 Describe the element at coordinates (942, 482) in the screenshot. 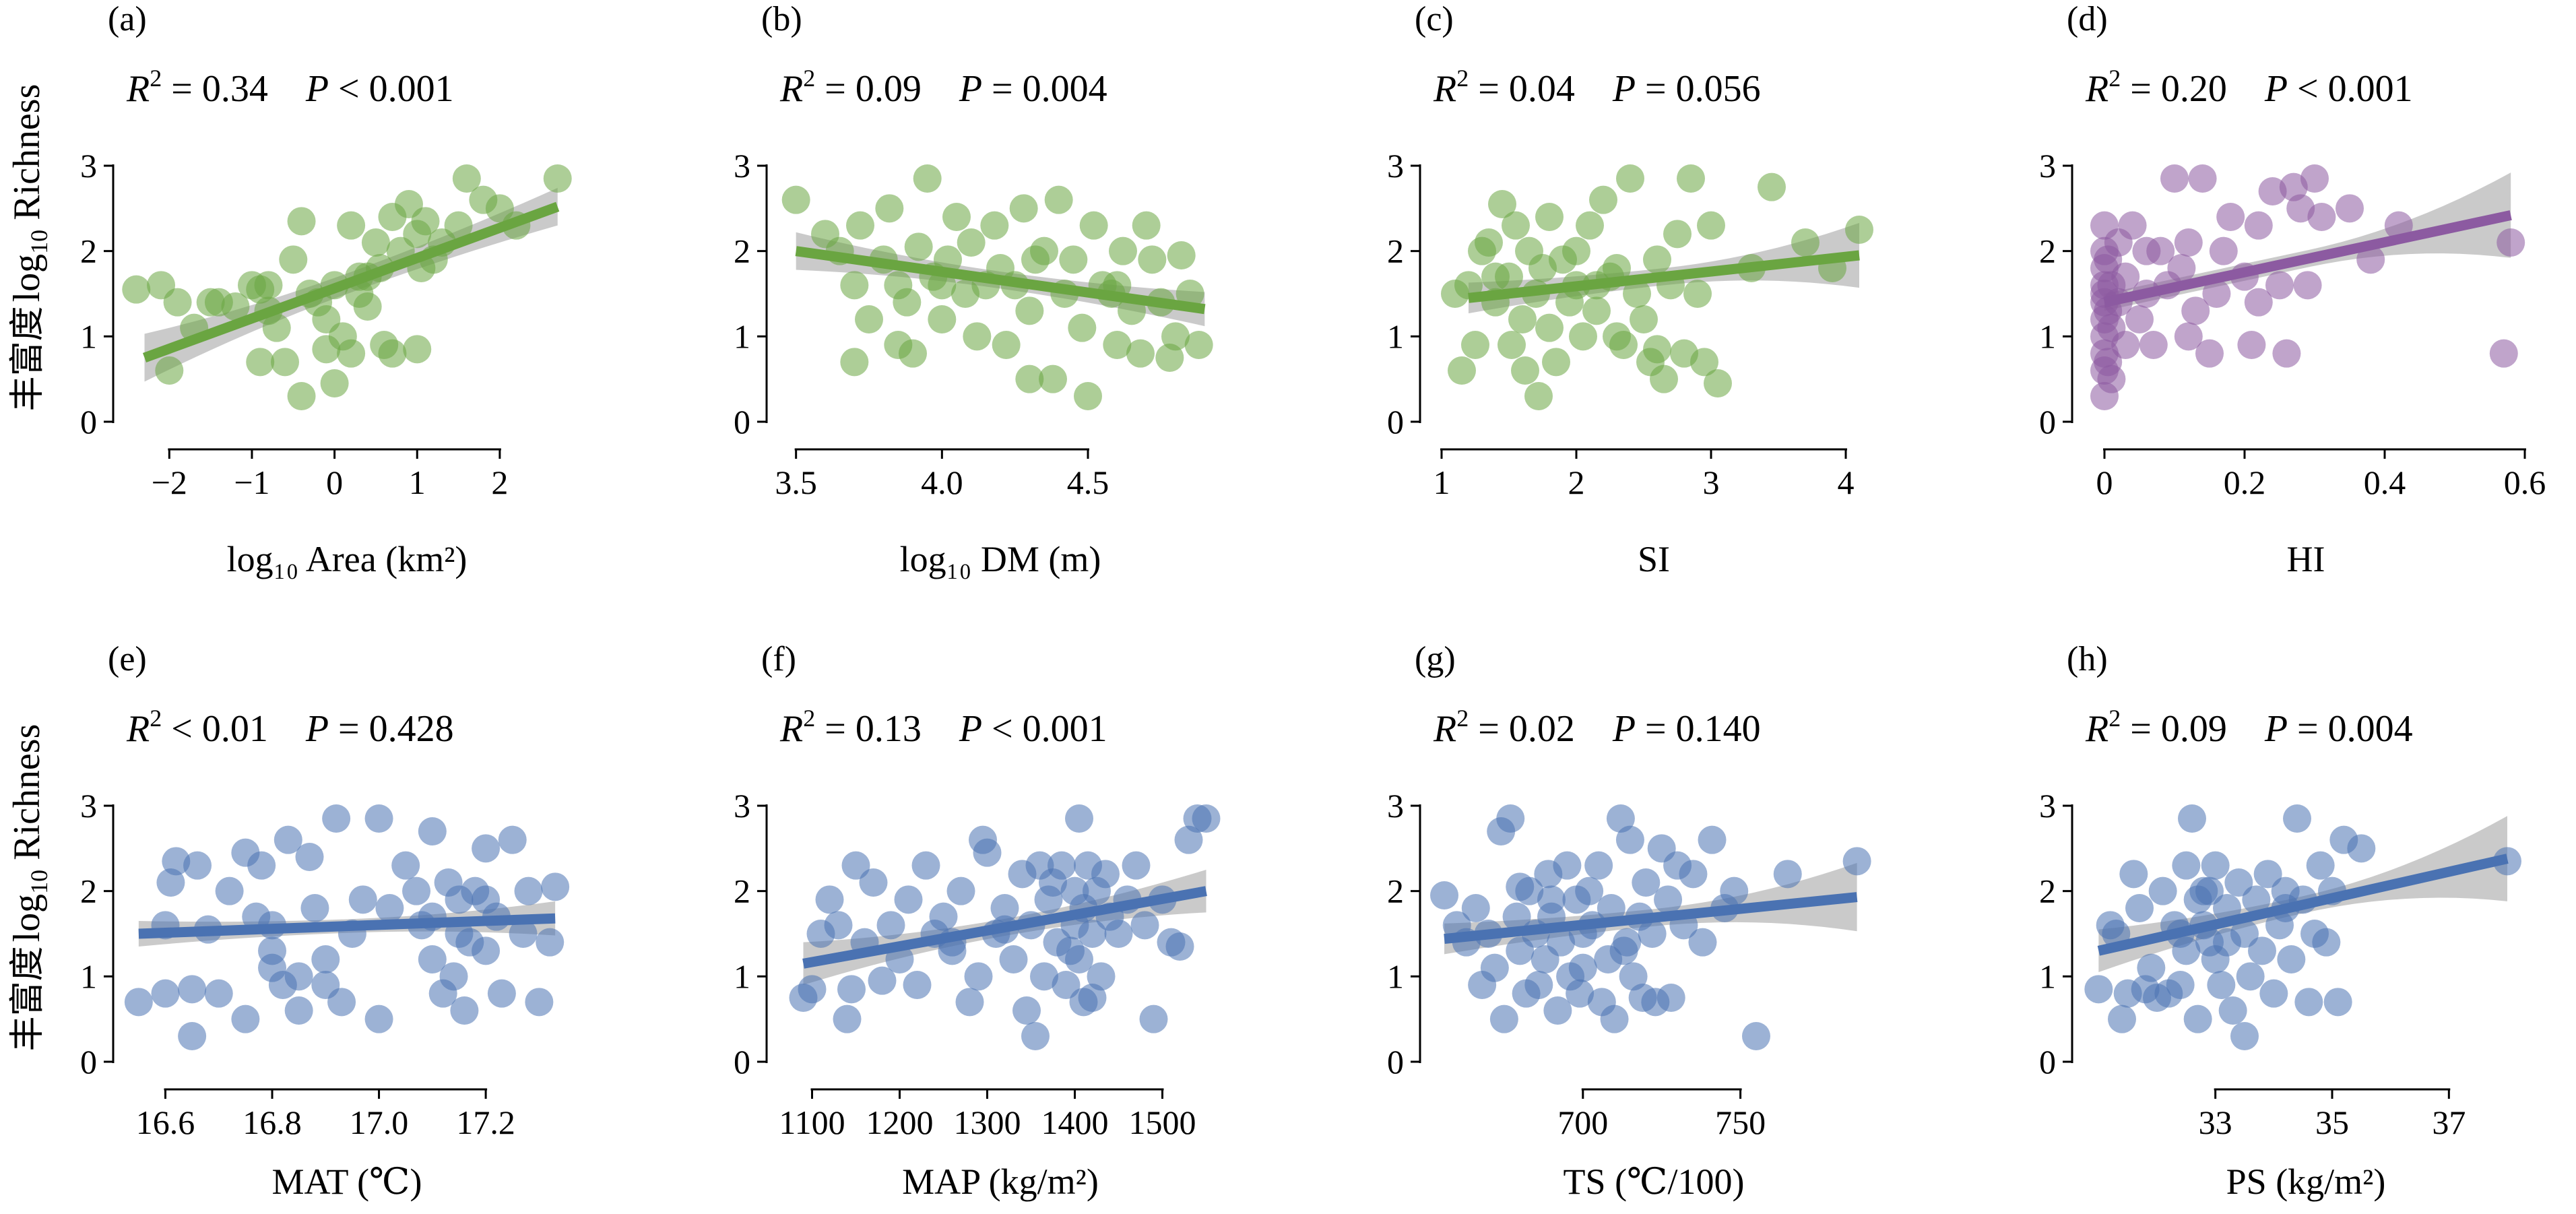

I see `x-tick-label: 4.0` at that location.